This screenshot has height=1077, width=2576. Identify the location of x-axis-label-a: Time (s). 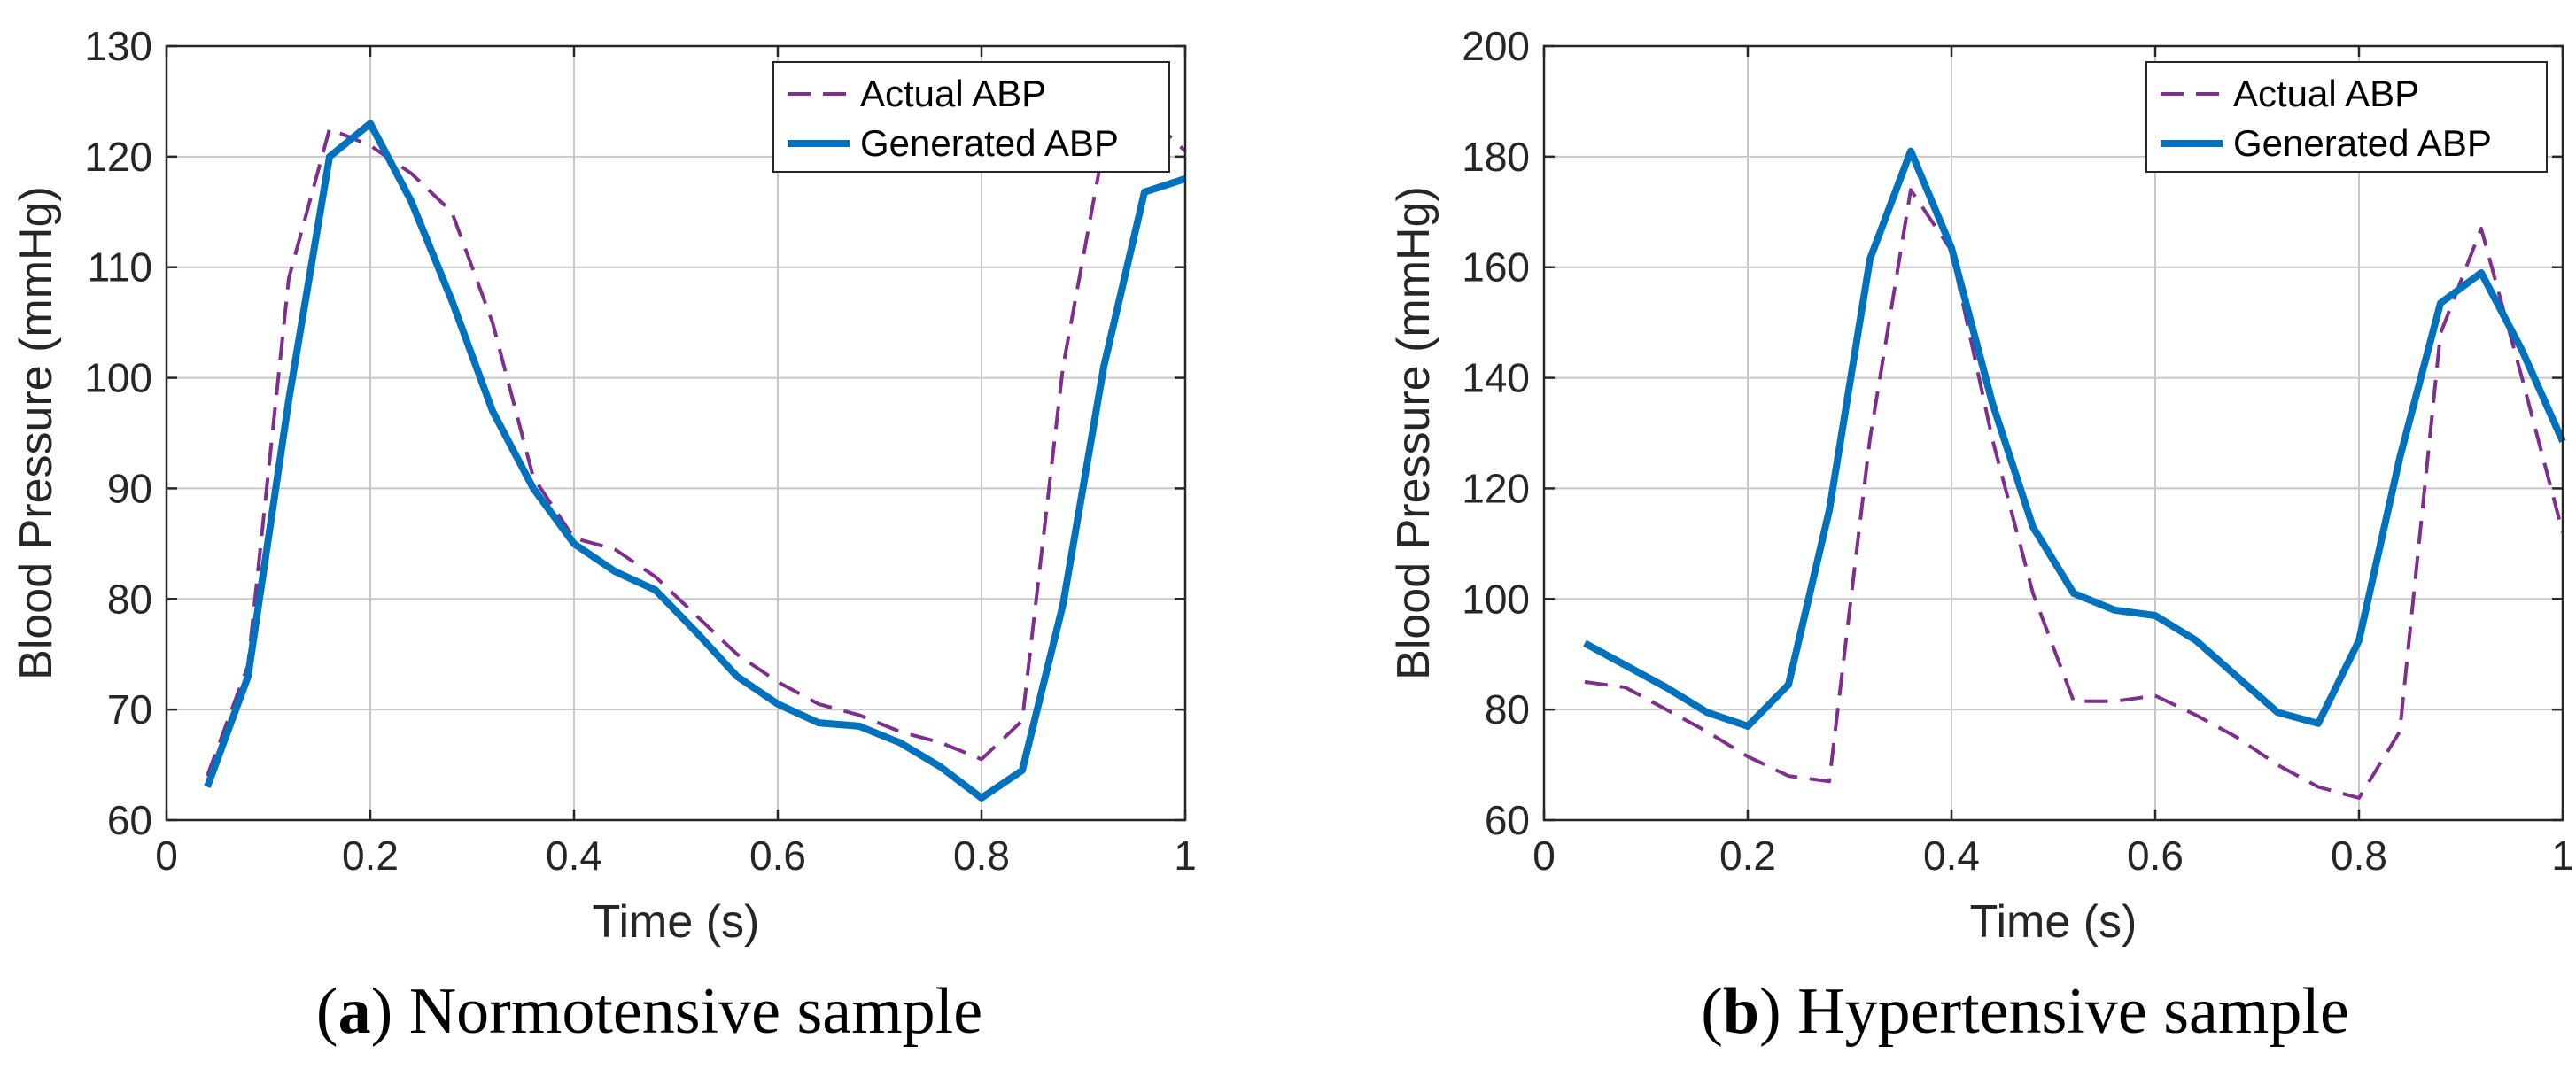
(676, 922).